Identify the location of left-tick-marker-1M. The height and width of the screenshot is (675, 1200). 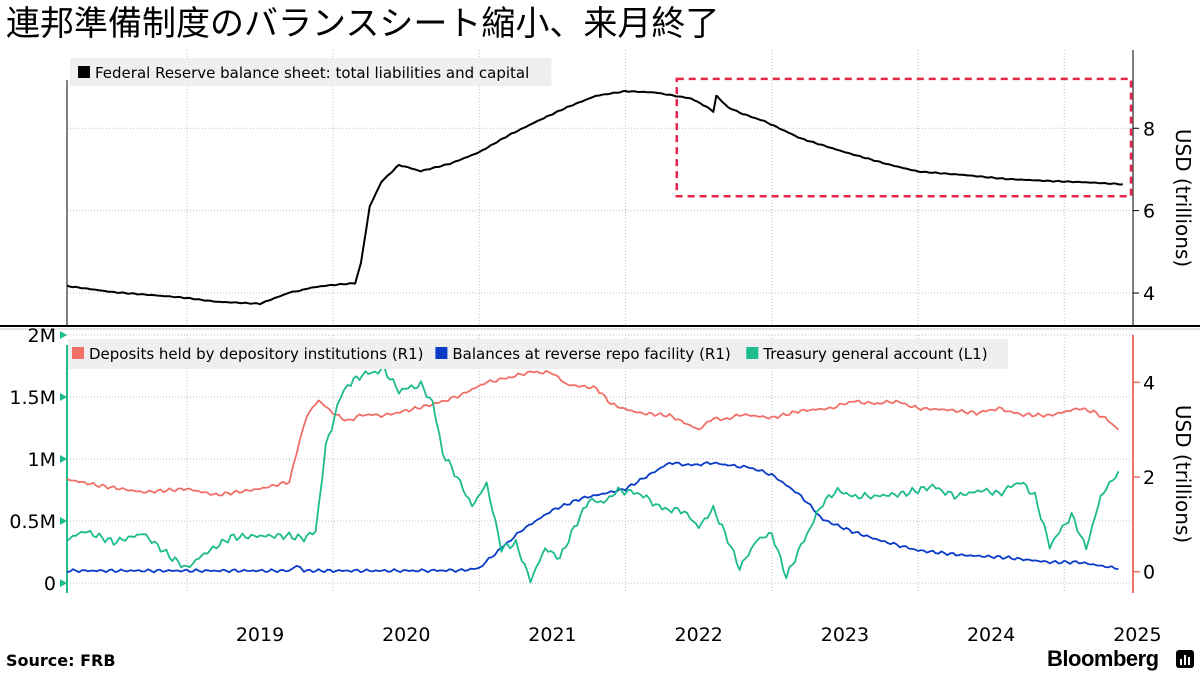
(63, 459).